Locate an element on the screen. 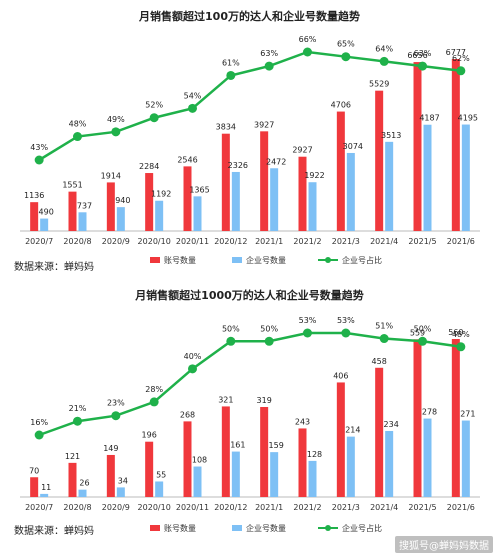 The height and width of the screenshot is (559, 499). bar-label-account: 268 is located at coordinates (187, 414).